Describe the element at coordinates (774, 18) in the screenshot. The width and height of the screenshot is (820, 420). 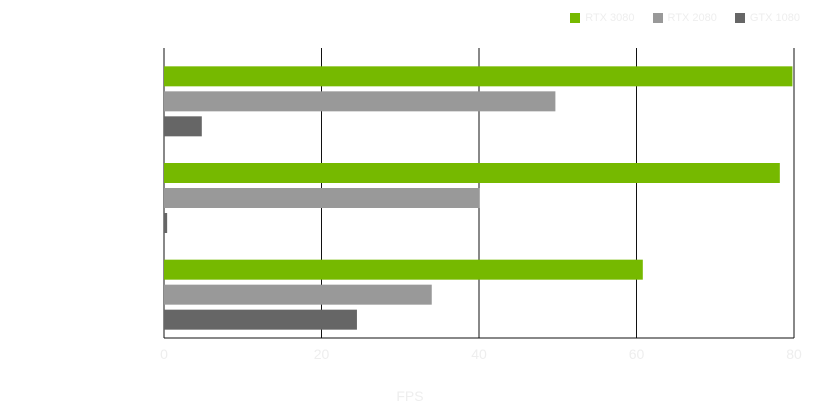
I see `legend-label-2: GTX 1080` at that location.